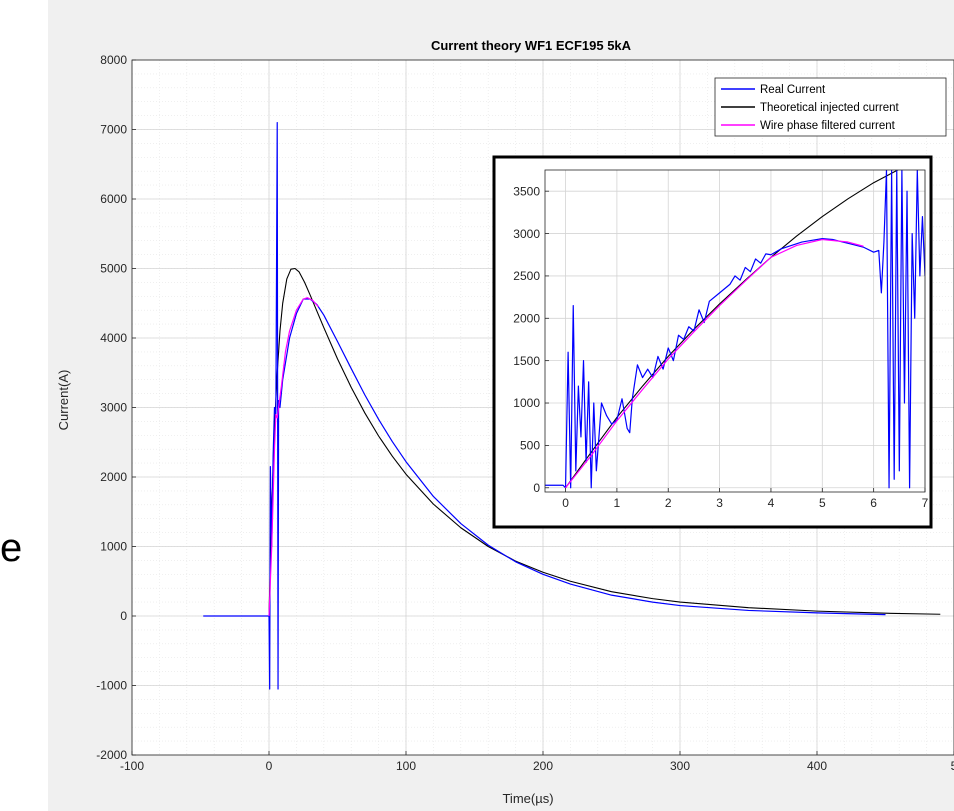 This screenshot has width=954, height=811. What do you see at coordinates (526, 318) in the screenshot?
I see `inset-y-tick-label: 2000` at bounding box center [526, 318].